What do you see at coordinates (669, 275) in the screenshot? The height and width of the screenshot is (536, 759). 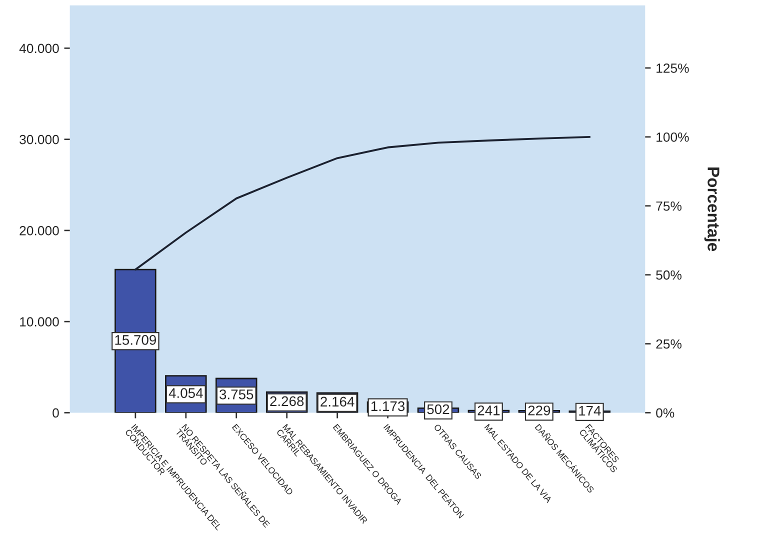 I see `y2-tick-label: 50%` at bounding box center [669, 275].